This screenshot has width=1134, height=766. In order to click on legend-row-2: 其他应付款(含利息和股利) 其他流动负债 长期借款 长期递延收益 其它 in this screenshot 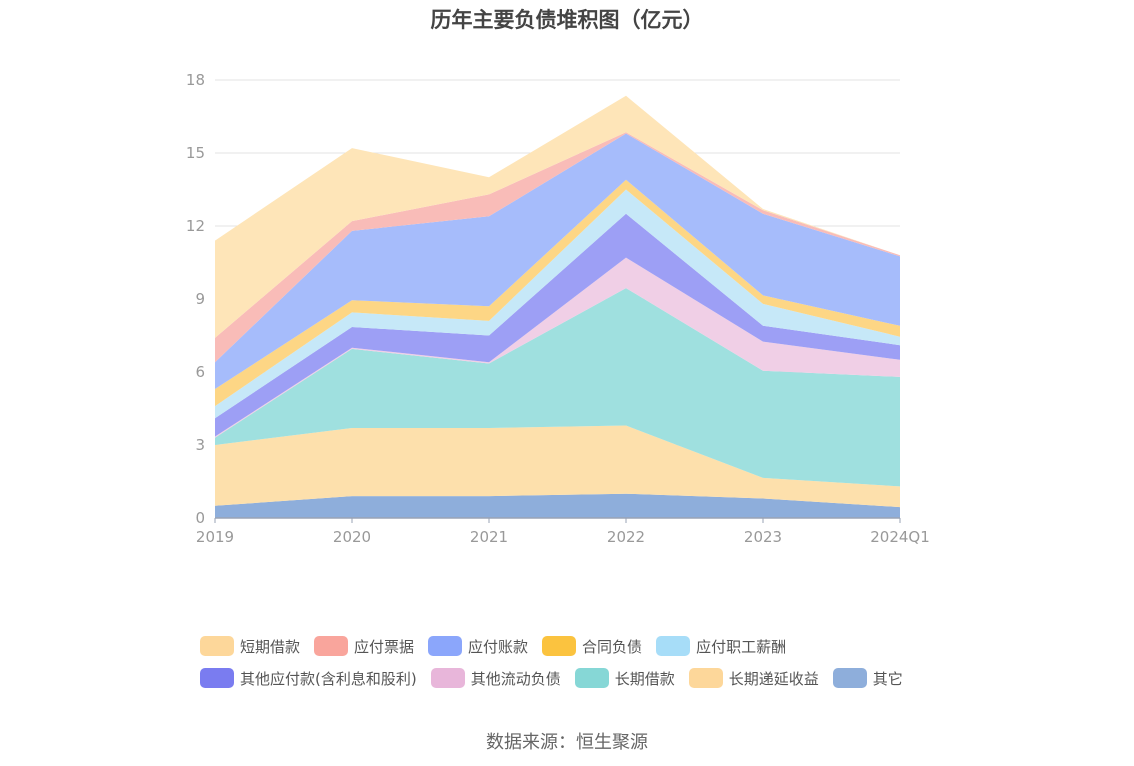, I will do `click(580, 678)`.